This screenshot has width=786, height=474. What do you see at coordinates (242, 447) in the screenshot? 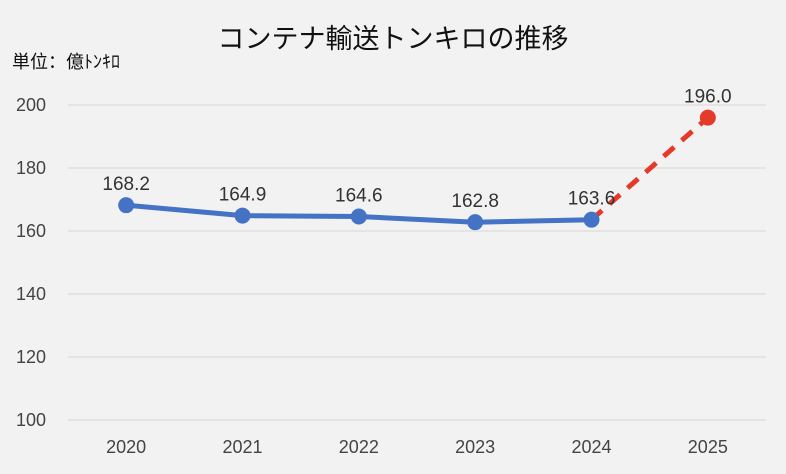
I see `x-tick-label: 2021` at bounding box center [242, 447].